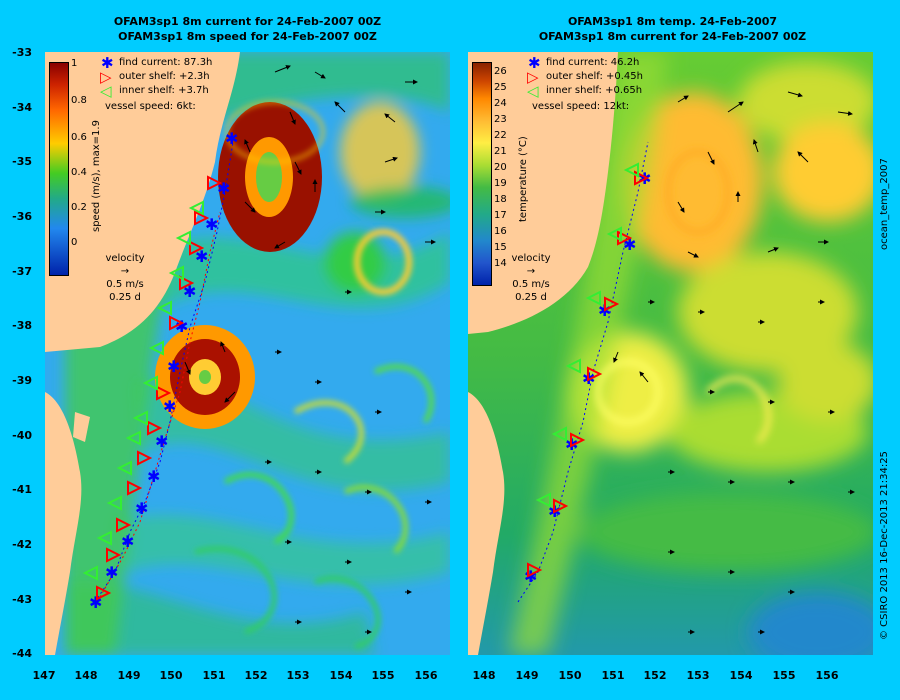 The image size is (900, 700). Describe the element at coordinates (581, 106) in the screenshot. I see `legend-vessel: vessel speed: 12kt:` at that location.